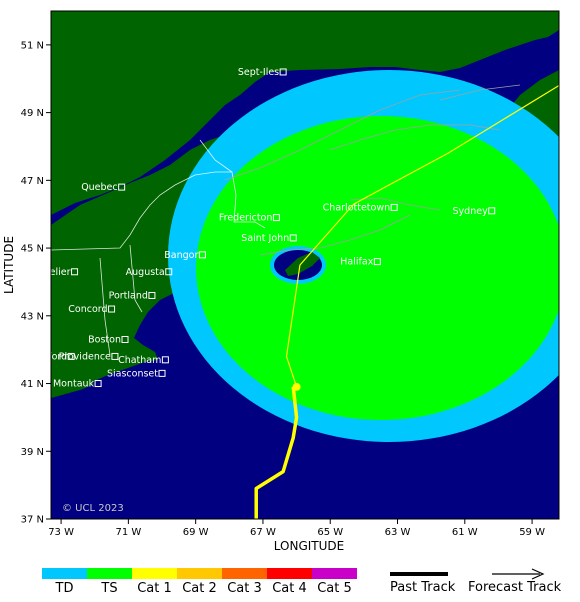  What do you see at coordinates (423, 587) in the screenshot?
I see `past-track-legend-label: Past Track` at bounding box center [423, 587].